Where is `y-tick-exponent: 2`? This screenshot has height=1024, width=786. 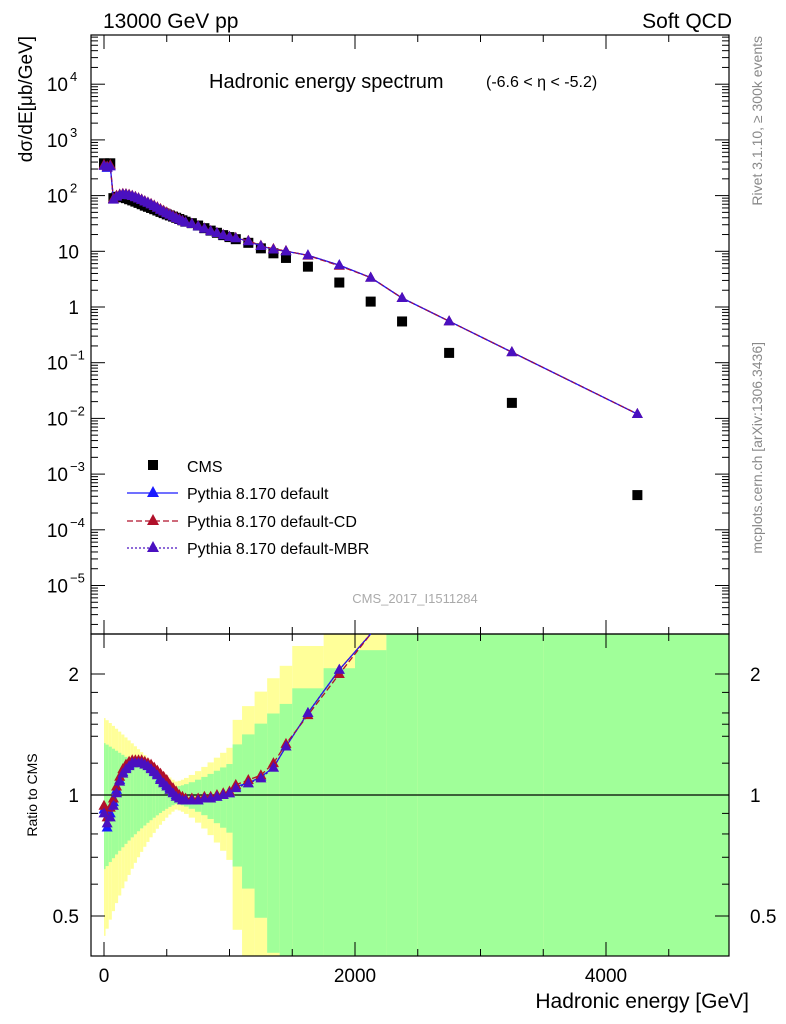
y-tick-exponent: 2 is located at coordinates (73, 188).